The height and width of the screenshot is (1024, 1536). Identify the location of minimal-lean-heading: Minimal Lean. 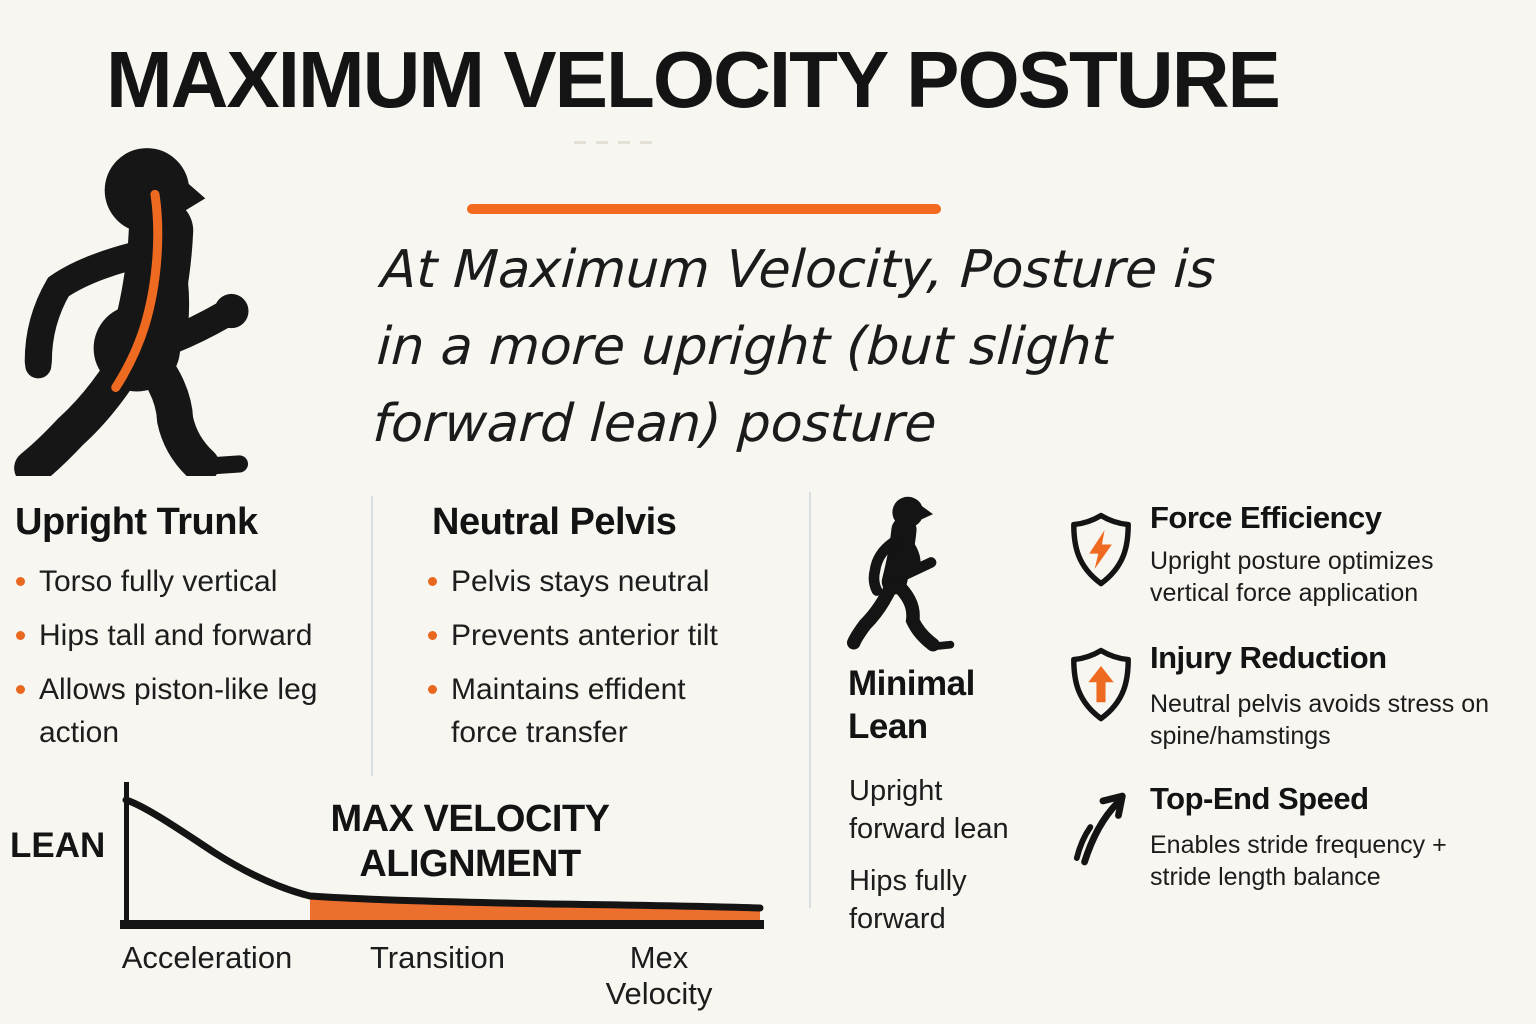
(911, 705).